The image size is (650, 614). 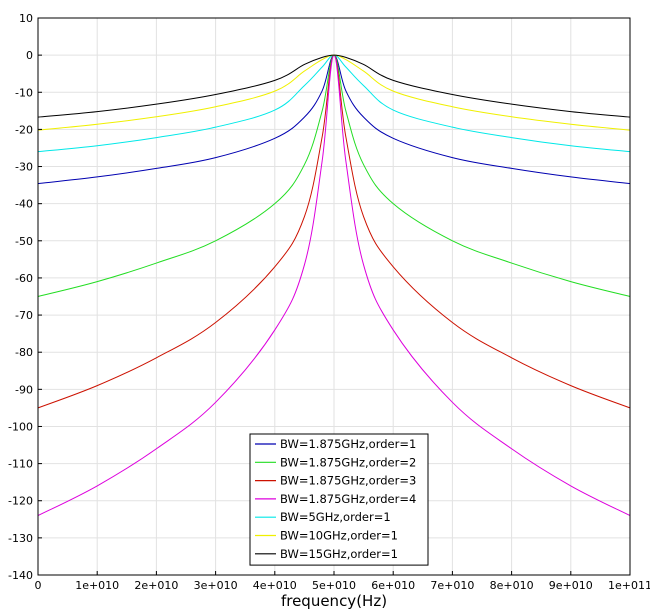 What do you see at coordinates (20, 464) in the screenshot?
I see `y-tick-label: -110` at bounding box center [20, 464].